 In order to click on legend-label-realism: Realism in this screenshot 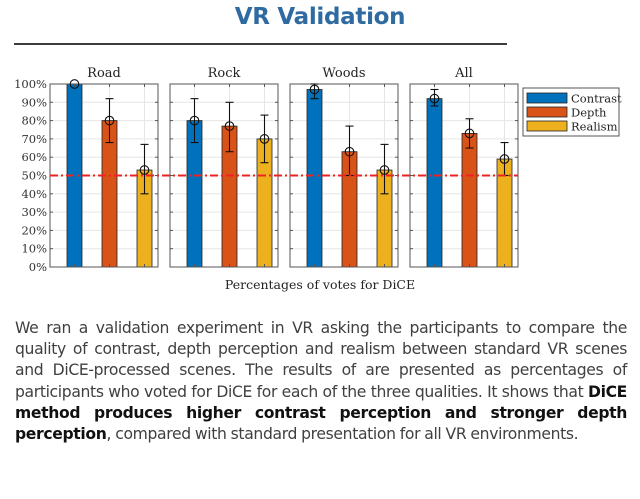, I will do `click(594, 127)`.